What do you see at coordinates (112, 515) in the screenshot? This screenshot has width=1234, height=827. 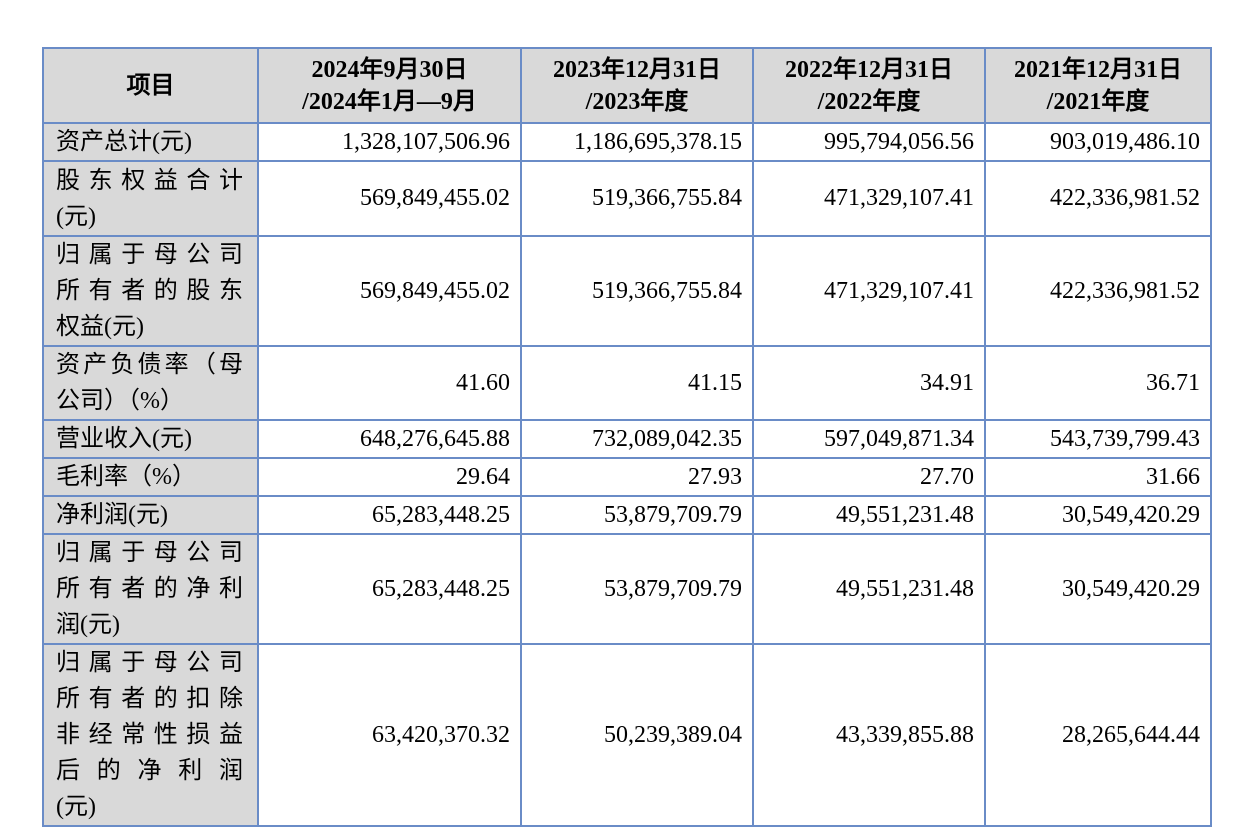 I see `row-label-line: 净利润(元)` at bounding box center [112, 515].